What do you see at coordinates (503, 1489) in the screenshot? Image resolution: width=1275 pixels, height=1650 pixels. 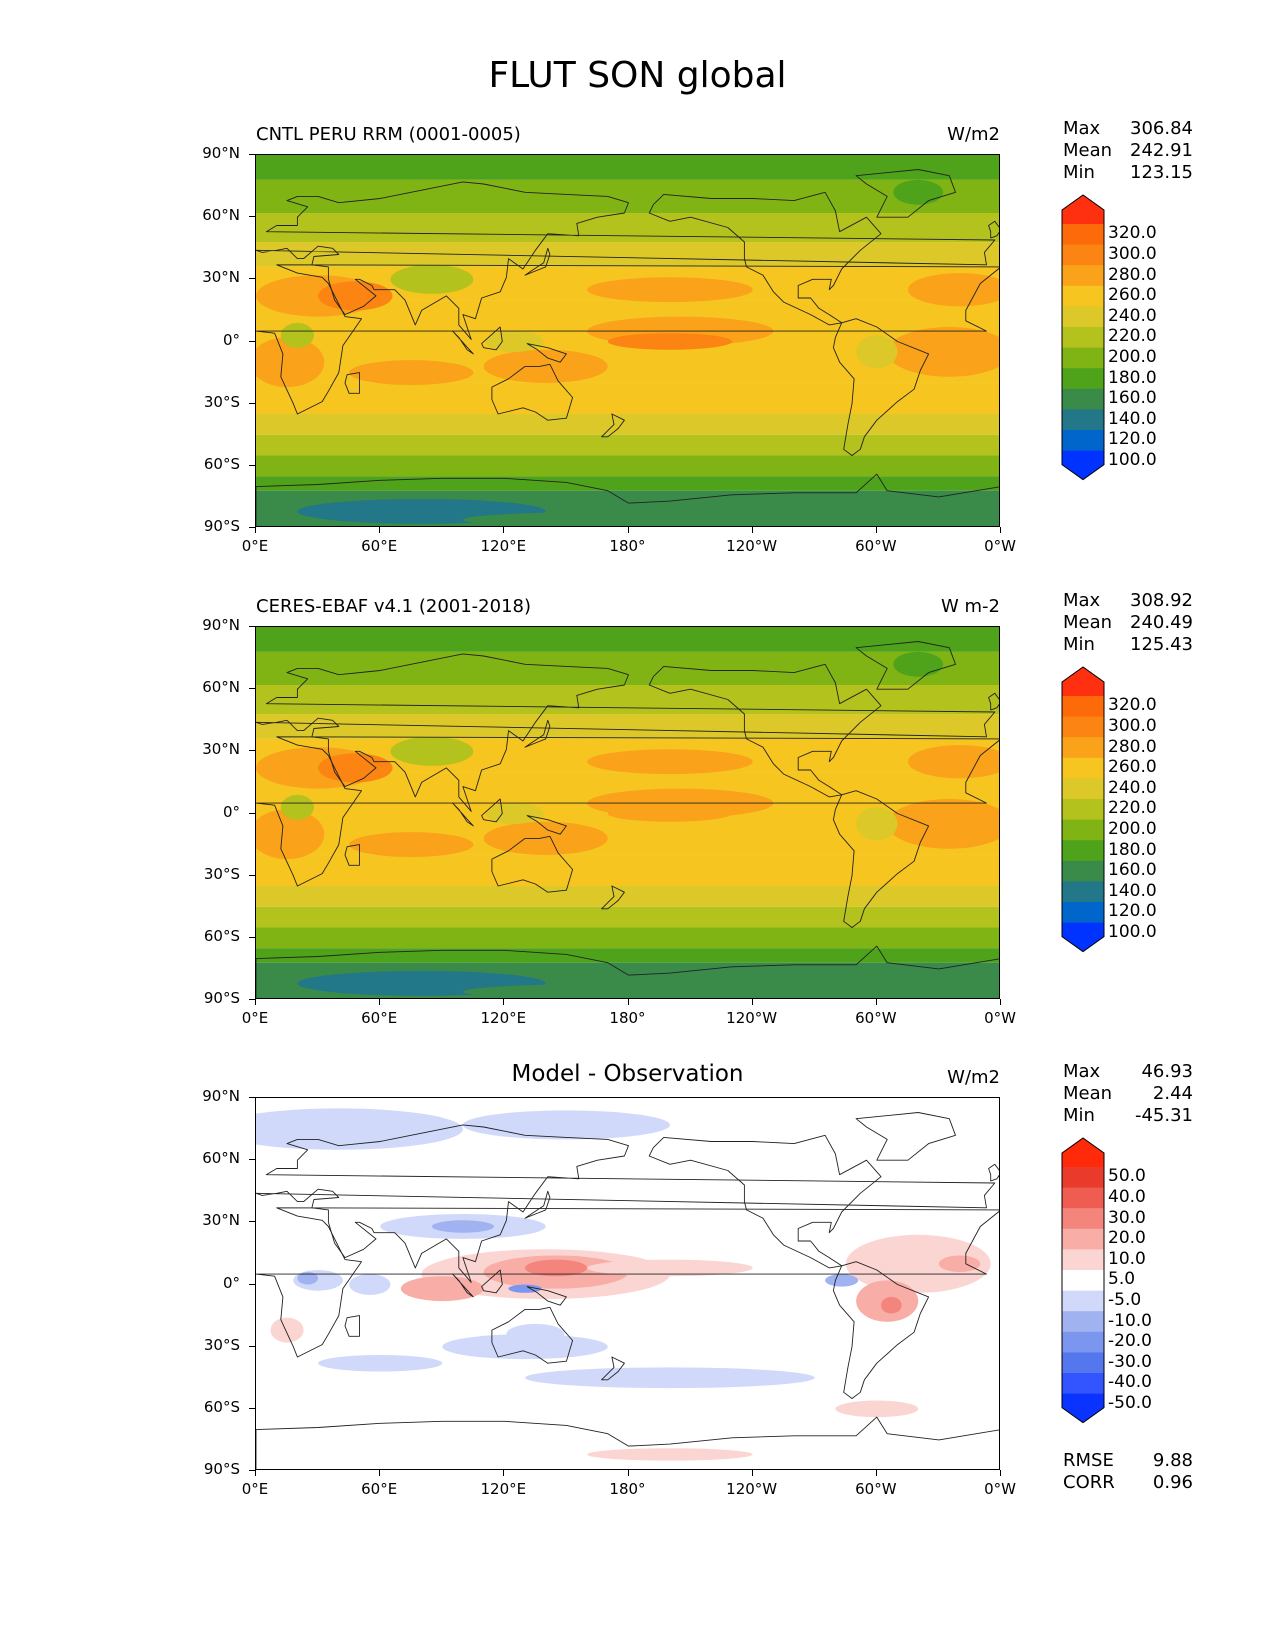 I see `lon-tick-label: 120°E` at bounding box center [503, 1489].